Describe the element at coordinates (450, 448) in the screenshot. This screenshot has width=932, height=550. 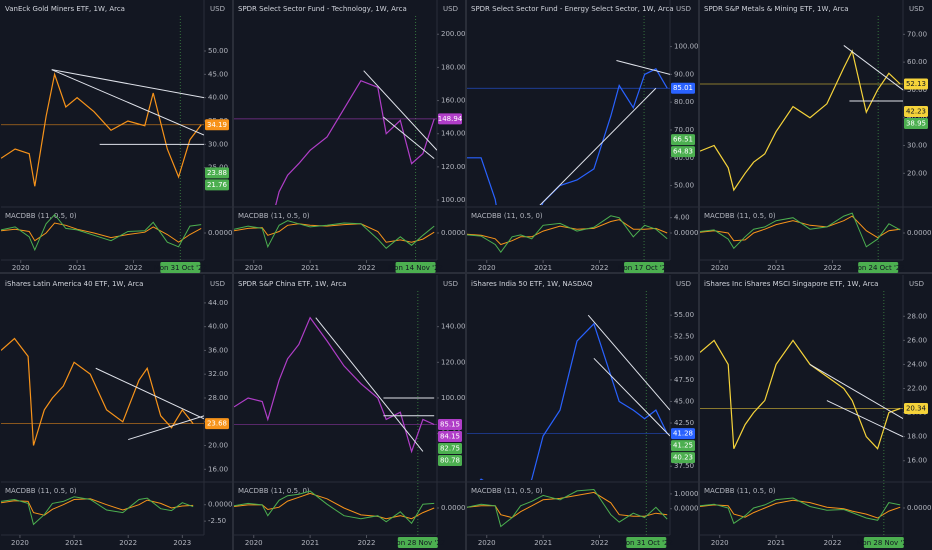
I see `price-label: 82.75` at that location.